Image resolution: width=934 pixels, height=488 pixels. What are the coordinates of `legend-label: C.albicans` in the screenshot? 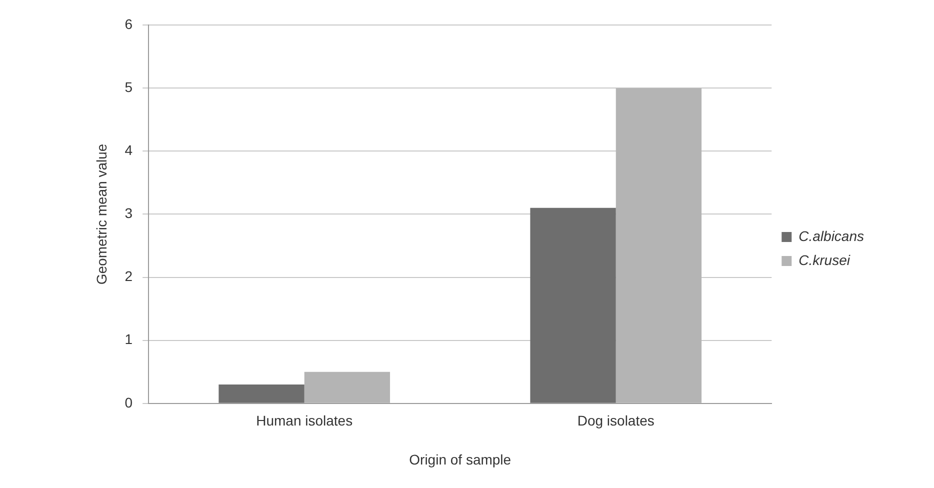 It's located at (831, 236).